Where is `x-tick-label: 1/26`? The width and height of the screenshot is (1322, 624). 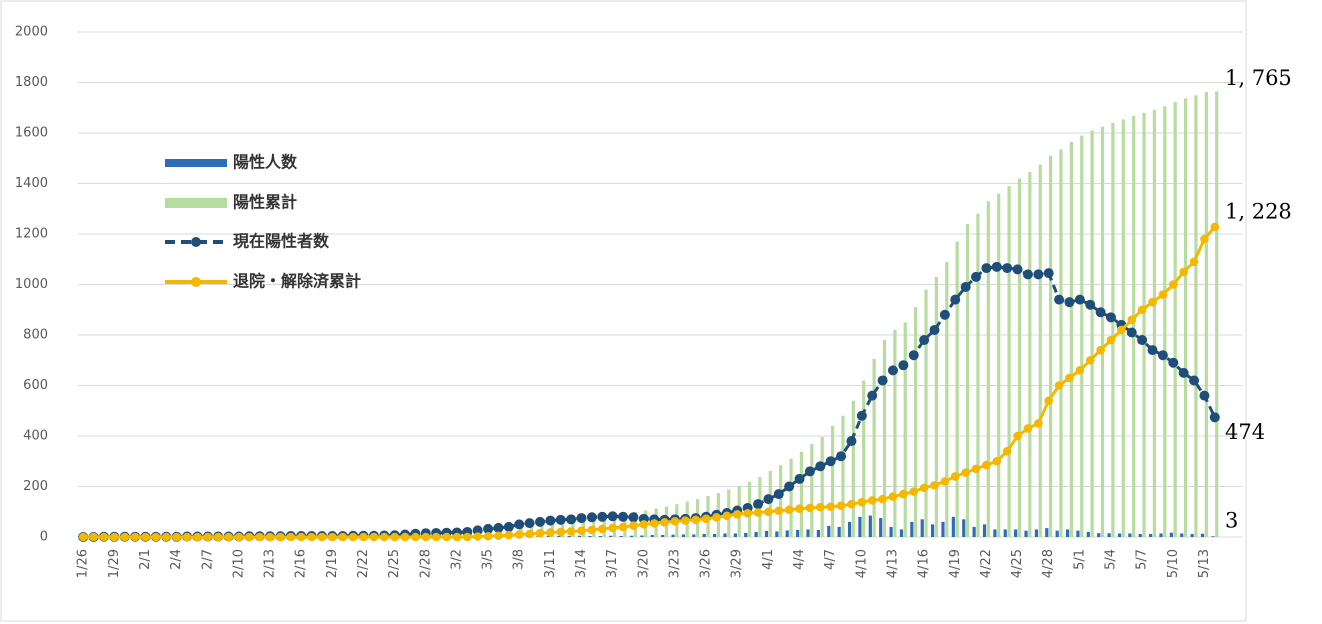 x-tick-label: 1/26 is located at coordinates (83, 563).